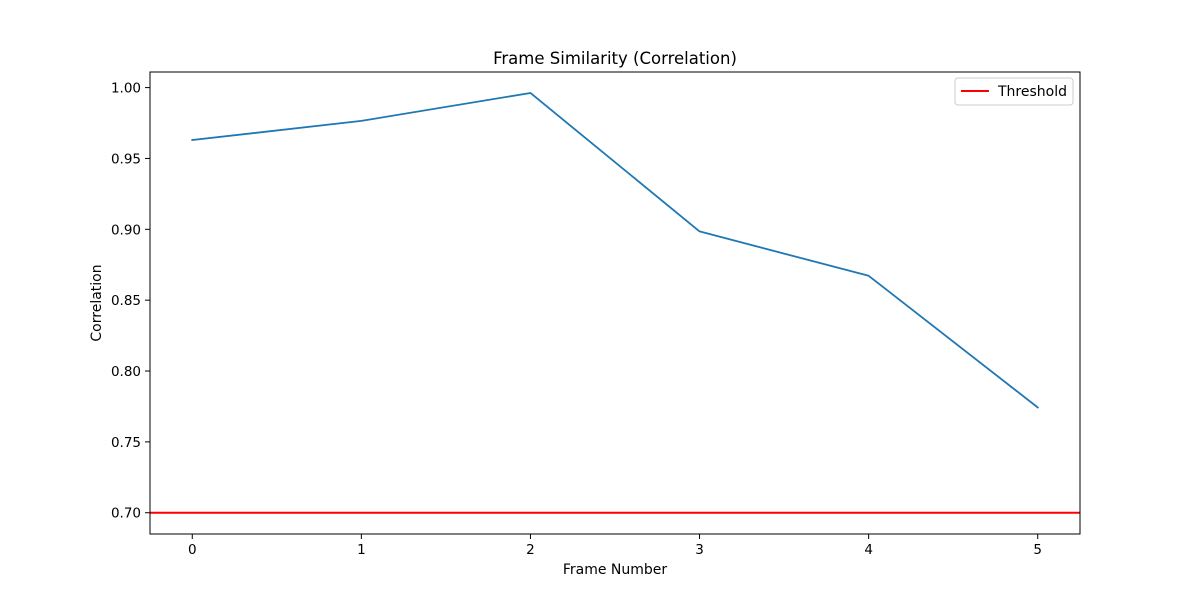 The width and height of the screenshot is (1200, 600). What do you see at coordinates (126, 230) in the screenshot?
I see `y-tick-label: 0.90` at bounding box center [126, 230].